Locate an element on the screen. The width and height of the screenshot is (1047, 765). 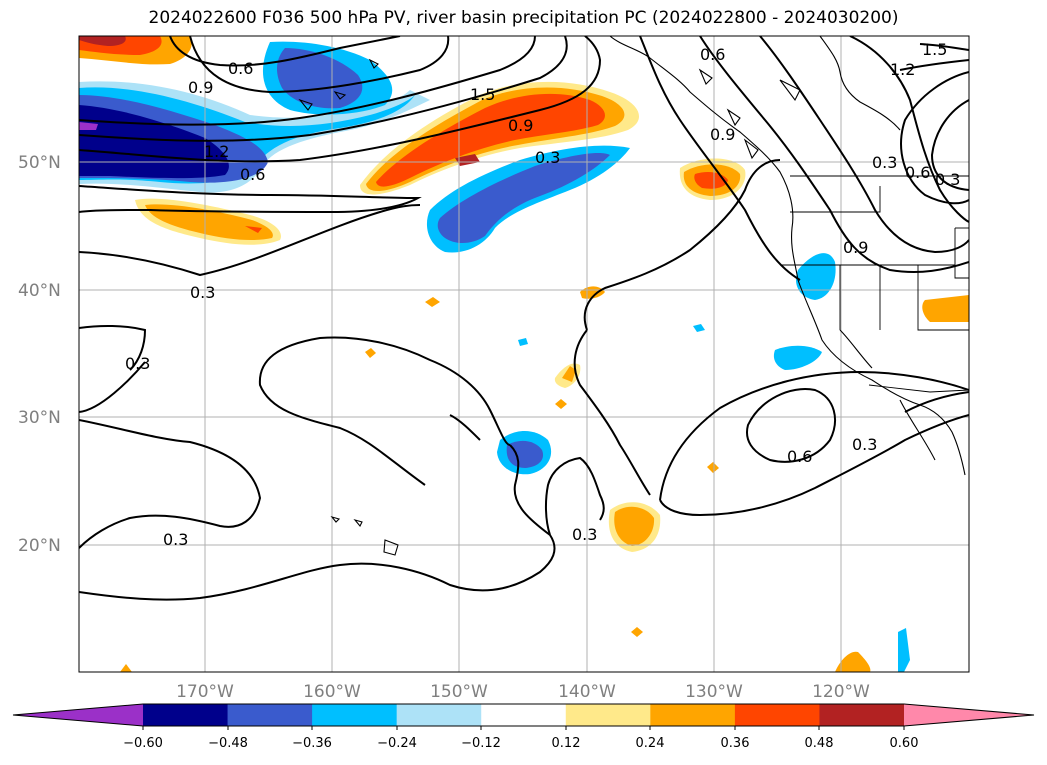
colorbar-tick-label: 0.36 is located at coordinates (735, 743).